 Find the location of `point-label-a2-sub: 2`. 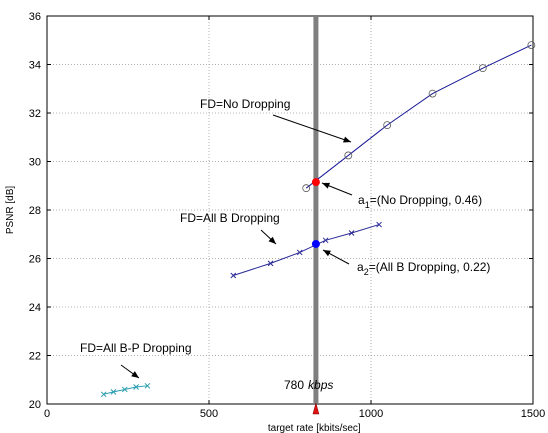

point-label-a2-sub: 2 is located at coordinates (366, 272).